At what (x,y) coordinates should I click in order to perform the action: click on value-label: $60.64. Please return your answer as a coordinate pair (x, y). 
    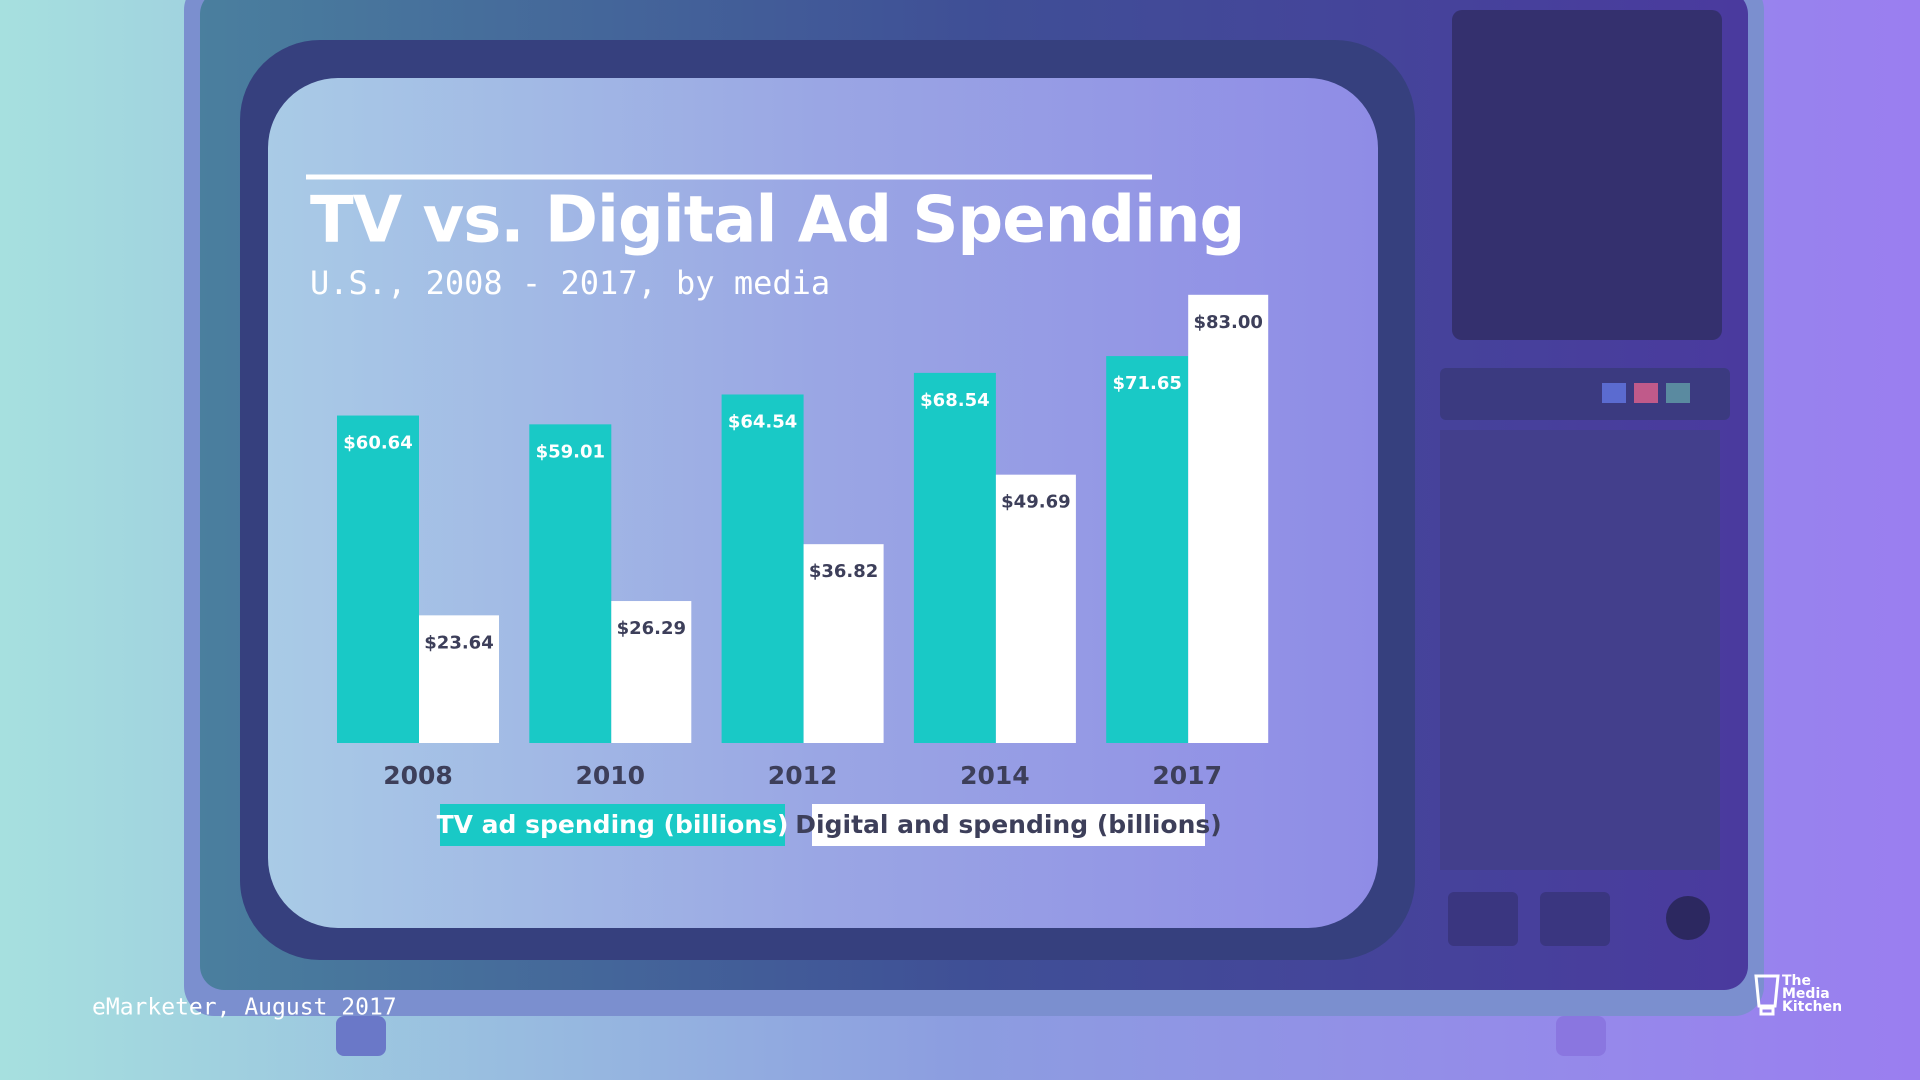
    Looking at the image, I should click on (377, 443).